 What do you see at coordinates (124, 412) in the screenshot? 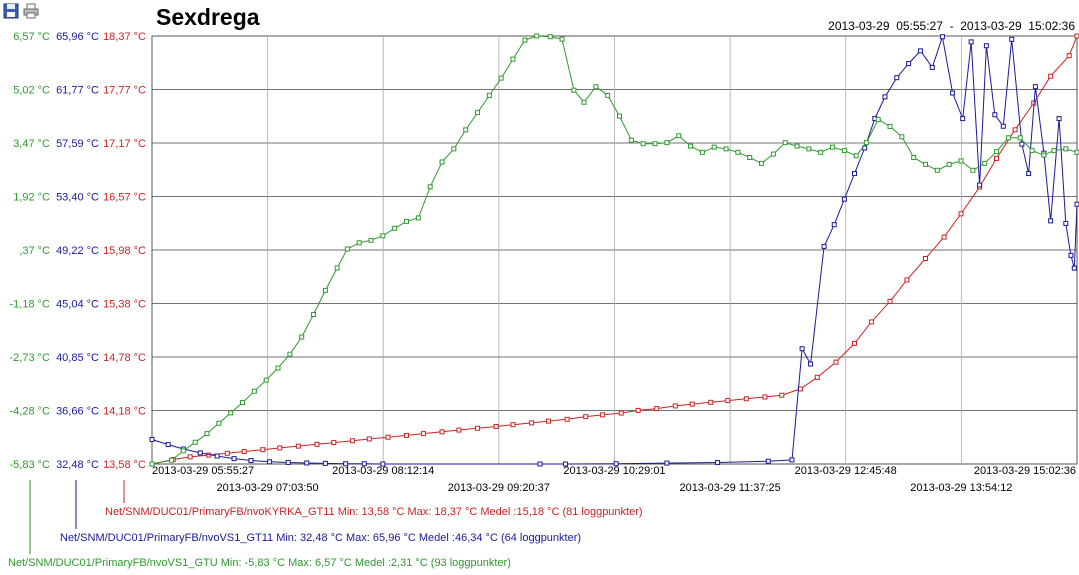
I see `y-tick-label: 14,18 °C` at bounding box center [124, 412].